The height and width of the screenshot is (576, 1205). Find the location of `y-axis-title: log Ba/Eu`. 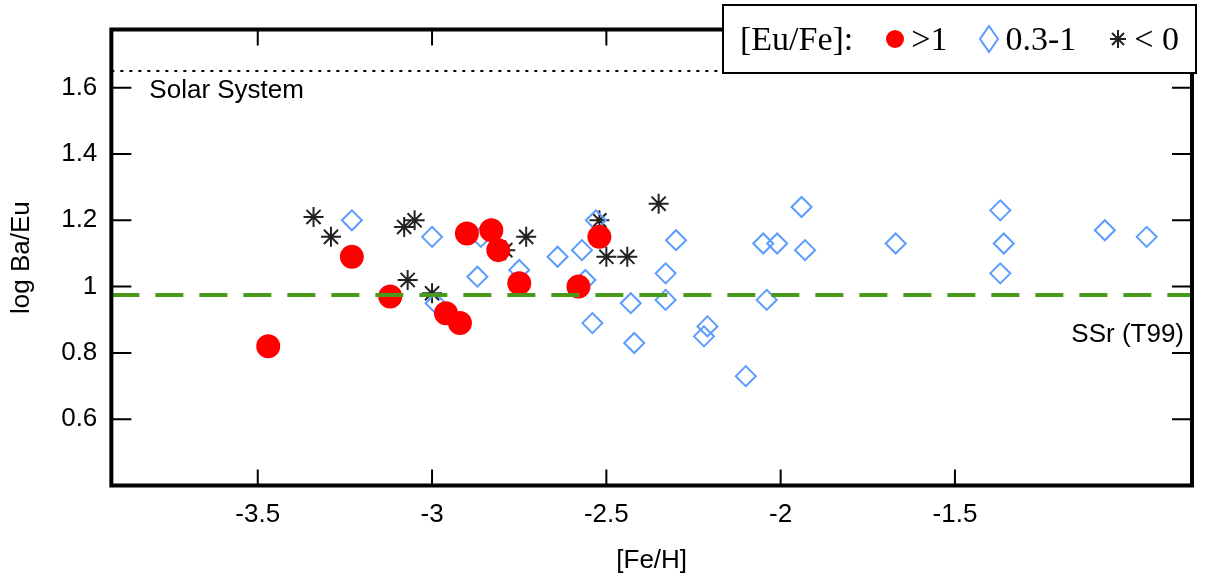

y-axis-title: log Ba/Eu is located at coordinates (19, 257).